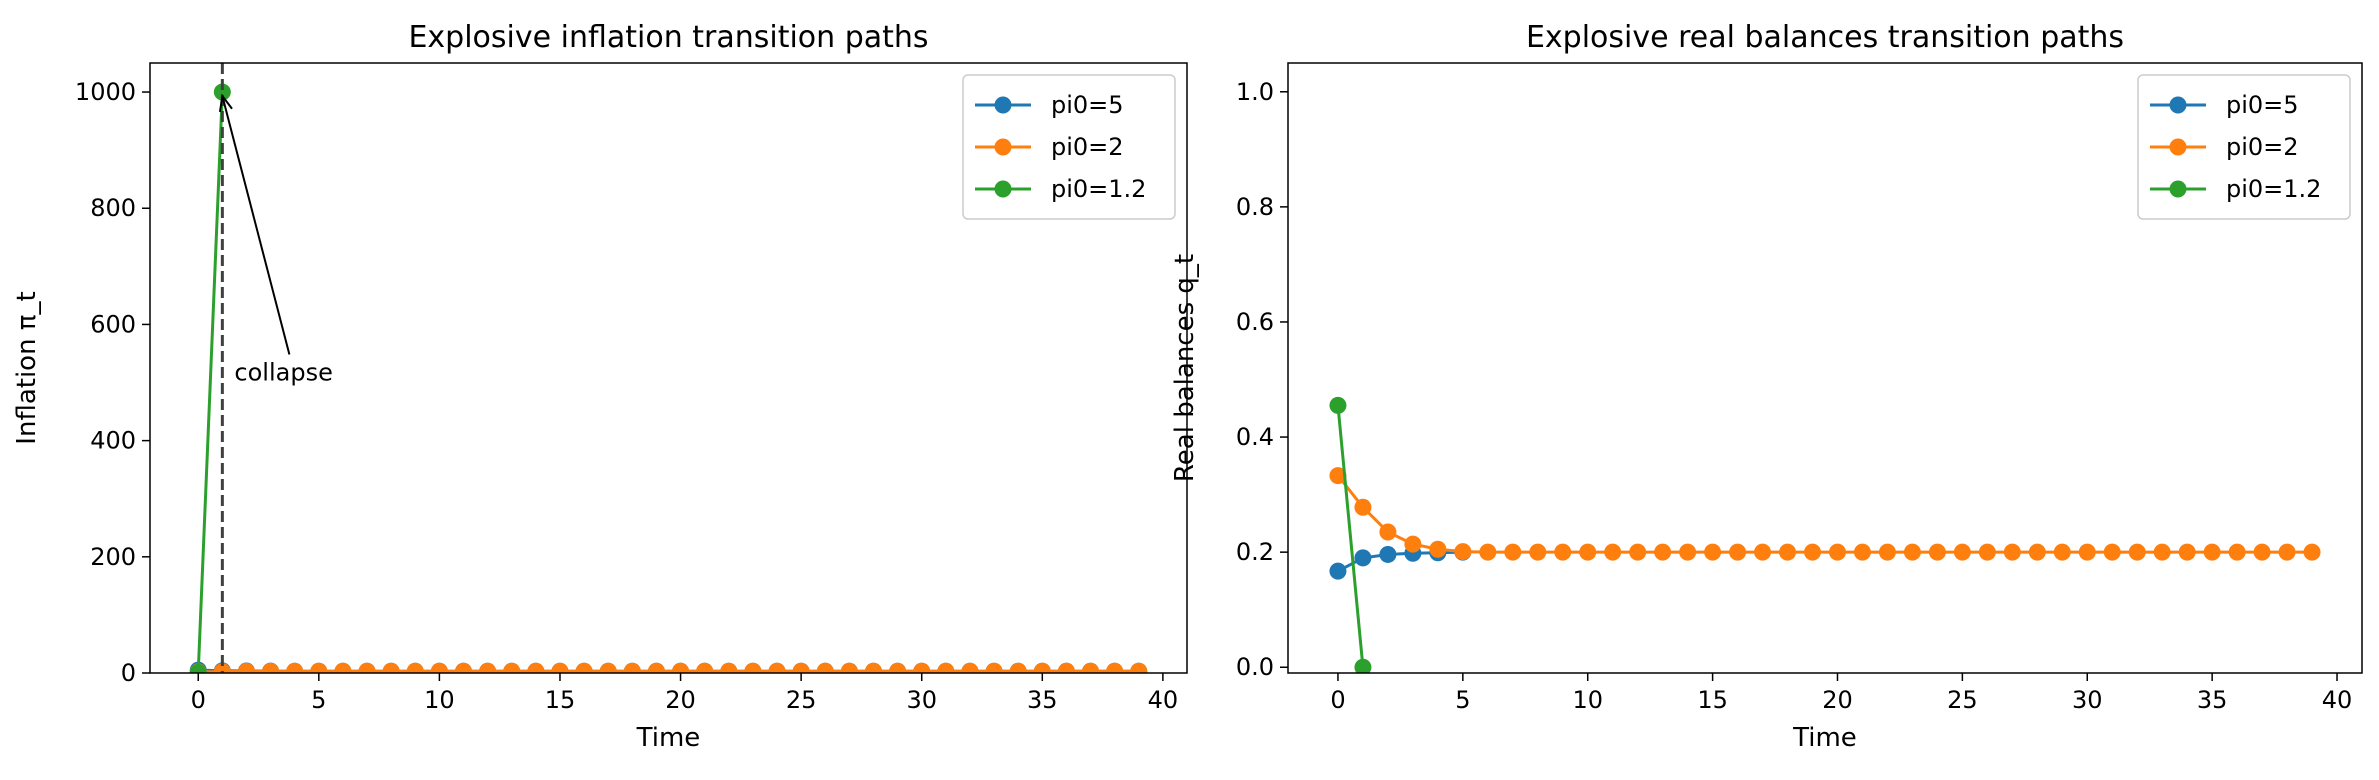 The width and height of the screenshot is (2379, 780). I want to click on legend-marker, so click(1003, 147).